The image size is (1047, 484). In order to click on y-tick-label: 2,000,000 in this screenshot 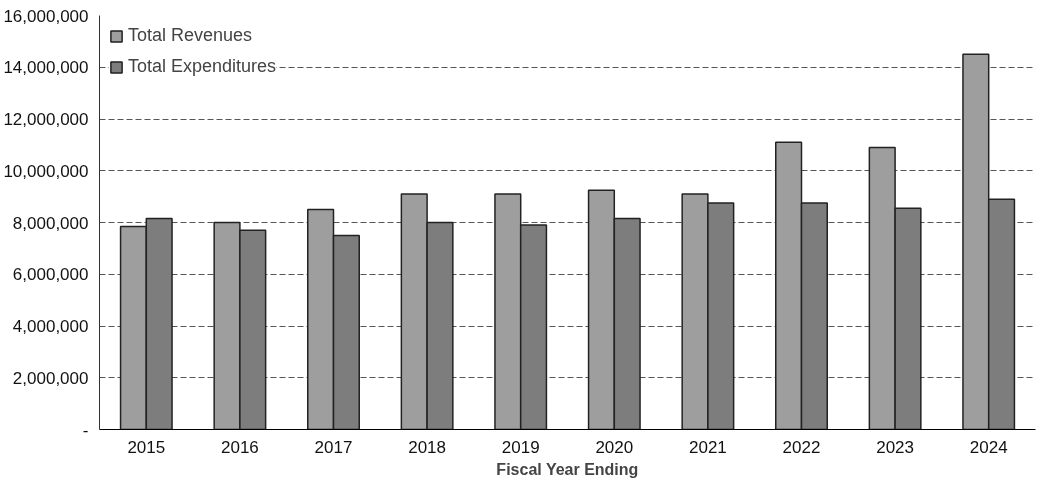, I will do `click(50, 378)`.